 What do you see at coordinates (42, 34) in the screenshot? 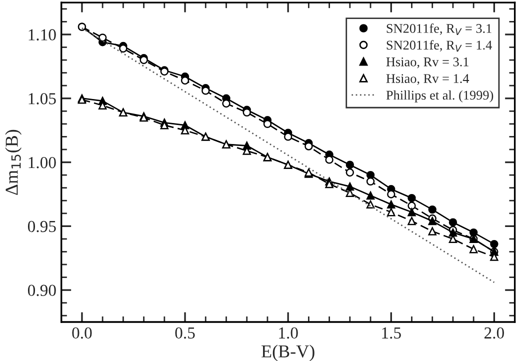
I see `y-tick-label: 1.10` at bounding box center [42, 34].